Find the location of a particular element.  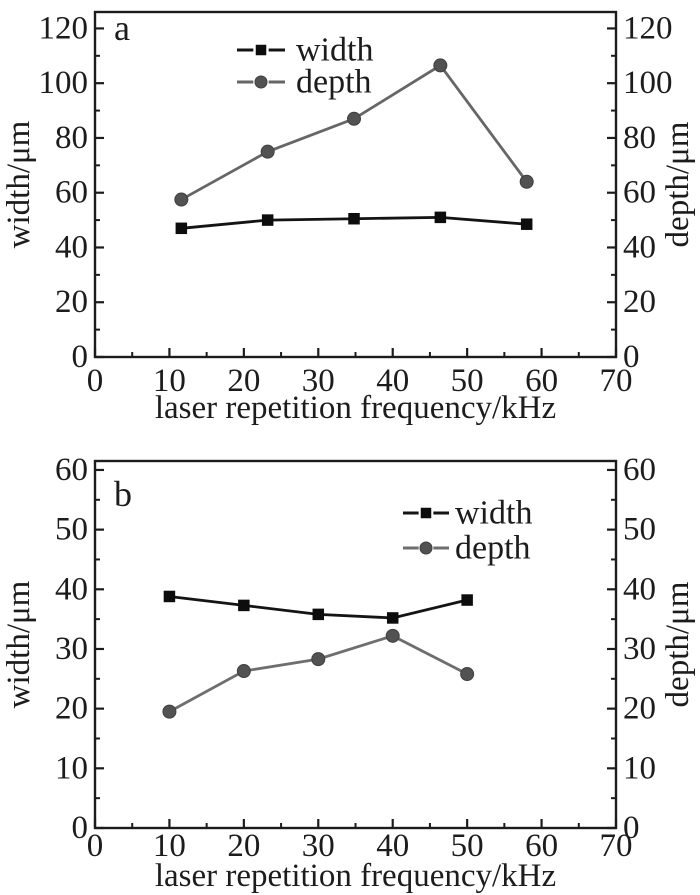

y-tick-label-right: 10 is located at coordinates (639, 768).